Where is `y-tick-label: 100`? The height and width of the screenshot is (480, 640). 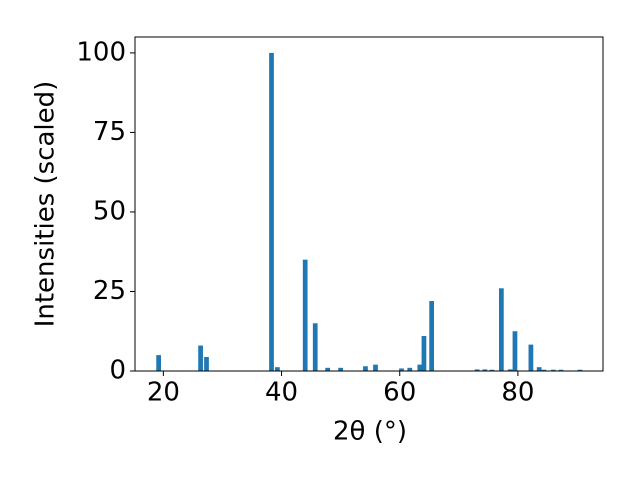
y-tick-label: 100 is located at coordinates (101, 52).